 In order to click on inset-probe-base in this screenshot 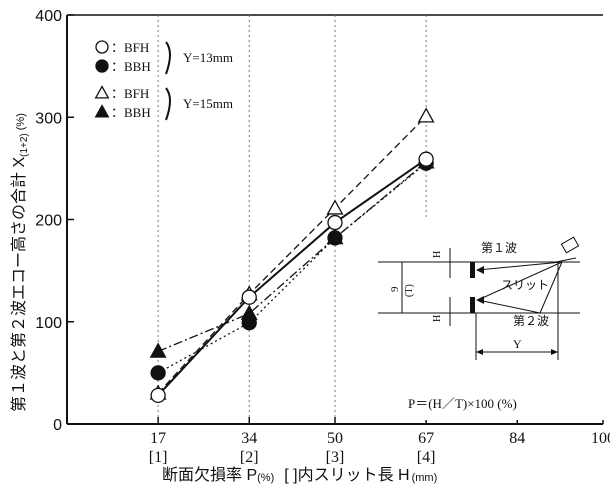, I will do `click(566, 260)`.